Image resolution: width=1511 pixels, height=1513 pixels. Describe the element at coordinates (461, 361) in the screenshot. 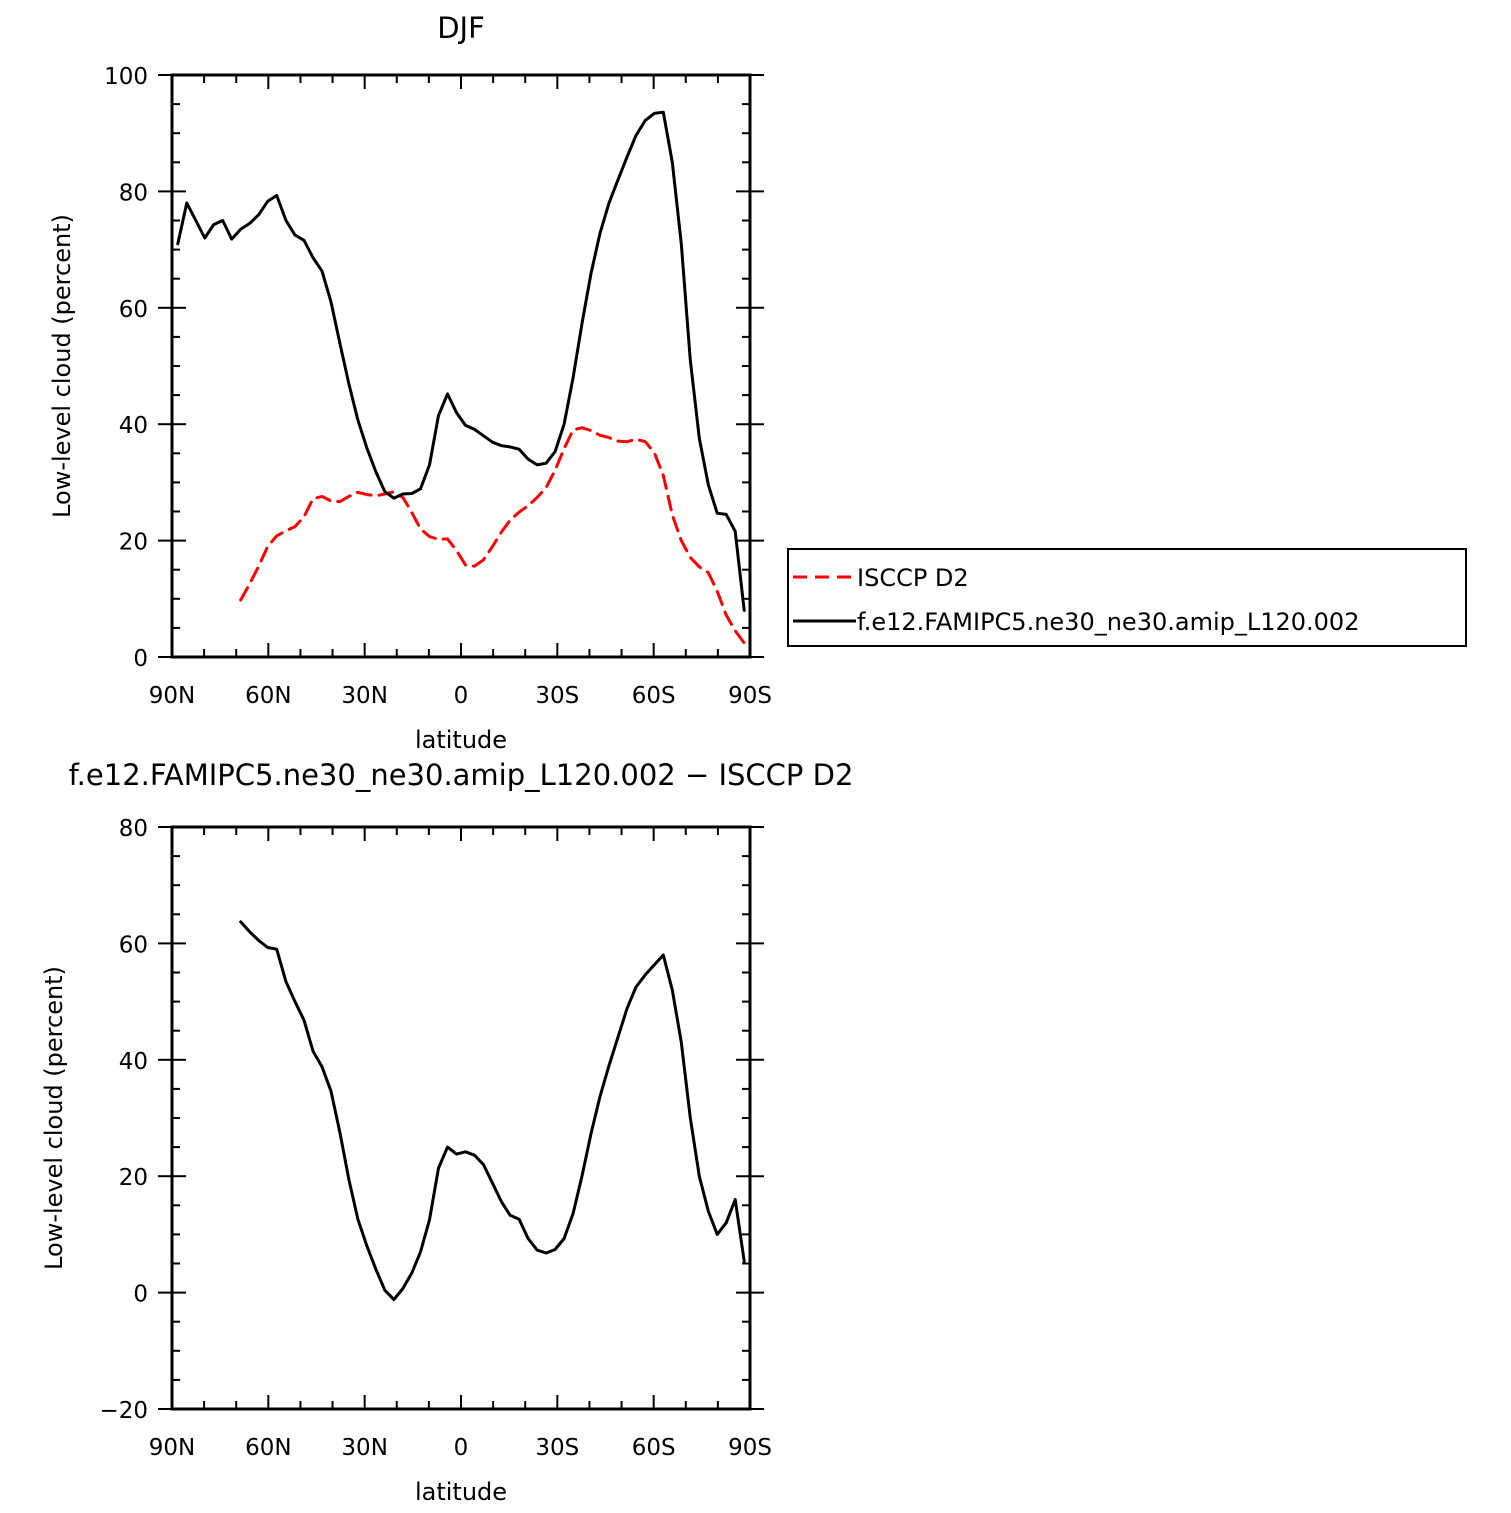

I see `series-line-model` at that location.